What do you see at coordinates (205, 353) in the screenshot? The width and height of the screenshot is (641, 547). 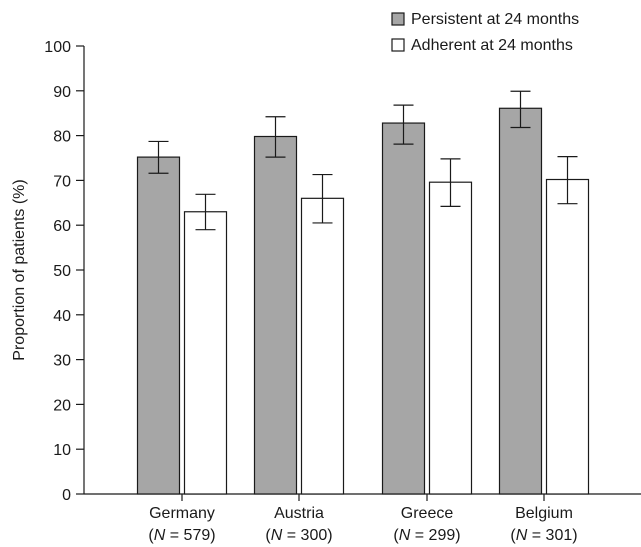 I see `bar-adherent-germany` at bounding box center [205, 353].